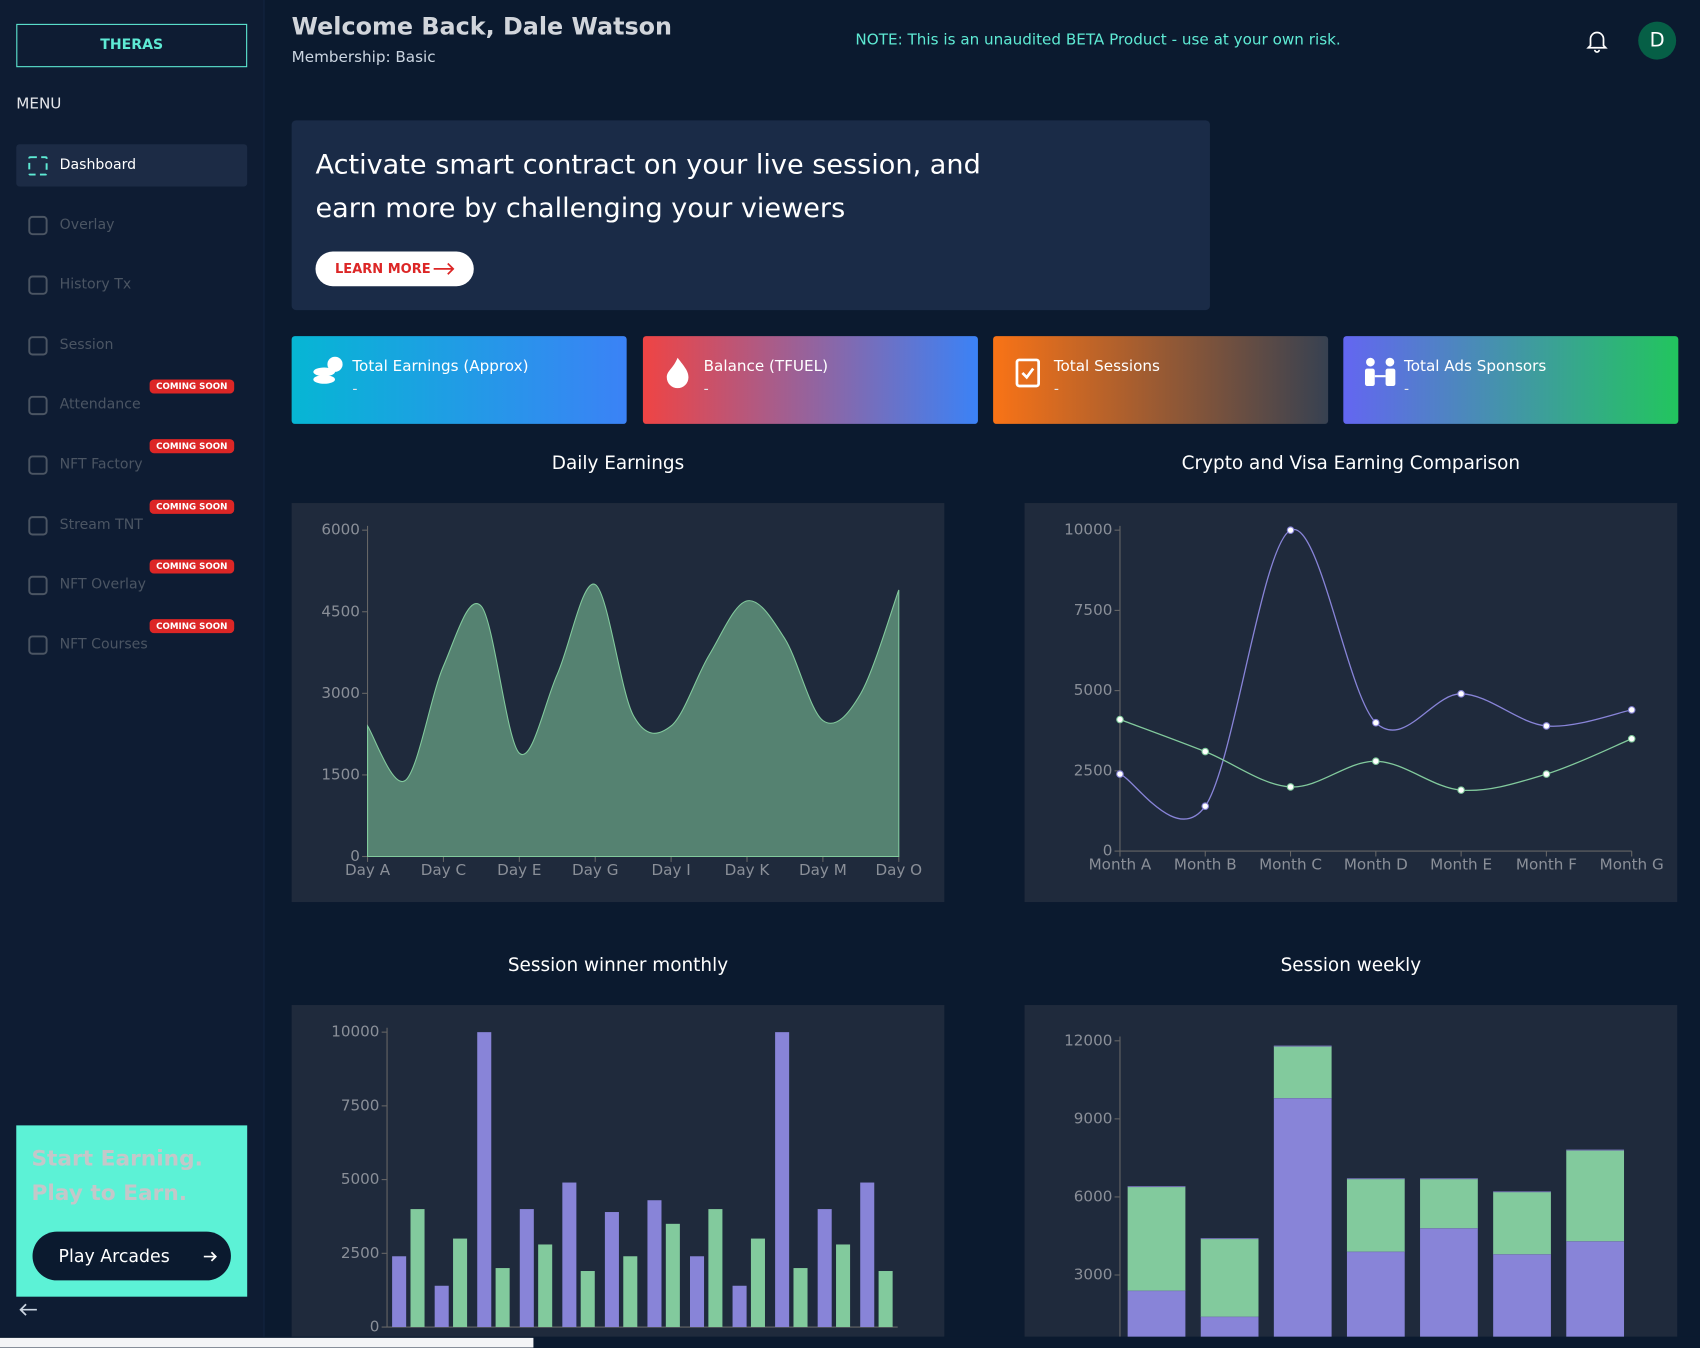  What do you see at coordinates (28, 1309) in the screenshot?
I see `collapse-icon` at bounding box center [28, 1309].